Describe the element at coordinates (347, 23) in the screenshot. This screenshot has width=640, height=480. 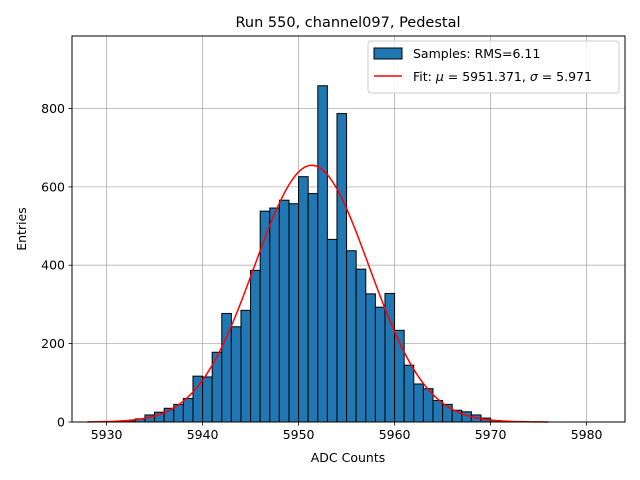
I see `chart-title: Run 550, channel097, Pedestal` at that location.